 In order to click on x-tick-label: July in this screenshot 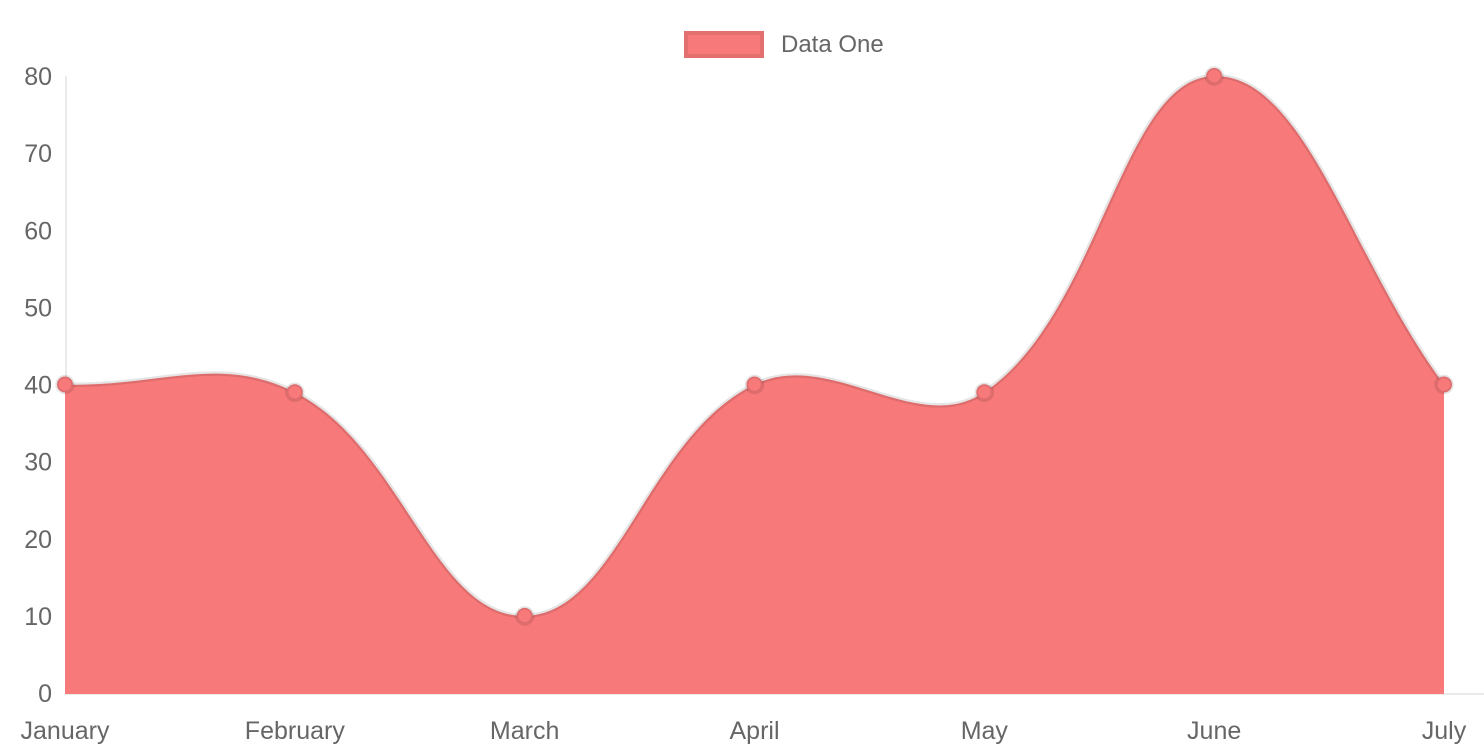, I will do `click(1444, 731)`.